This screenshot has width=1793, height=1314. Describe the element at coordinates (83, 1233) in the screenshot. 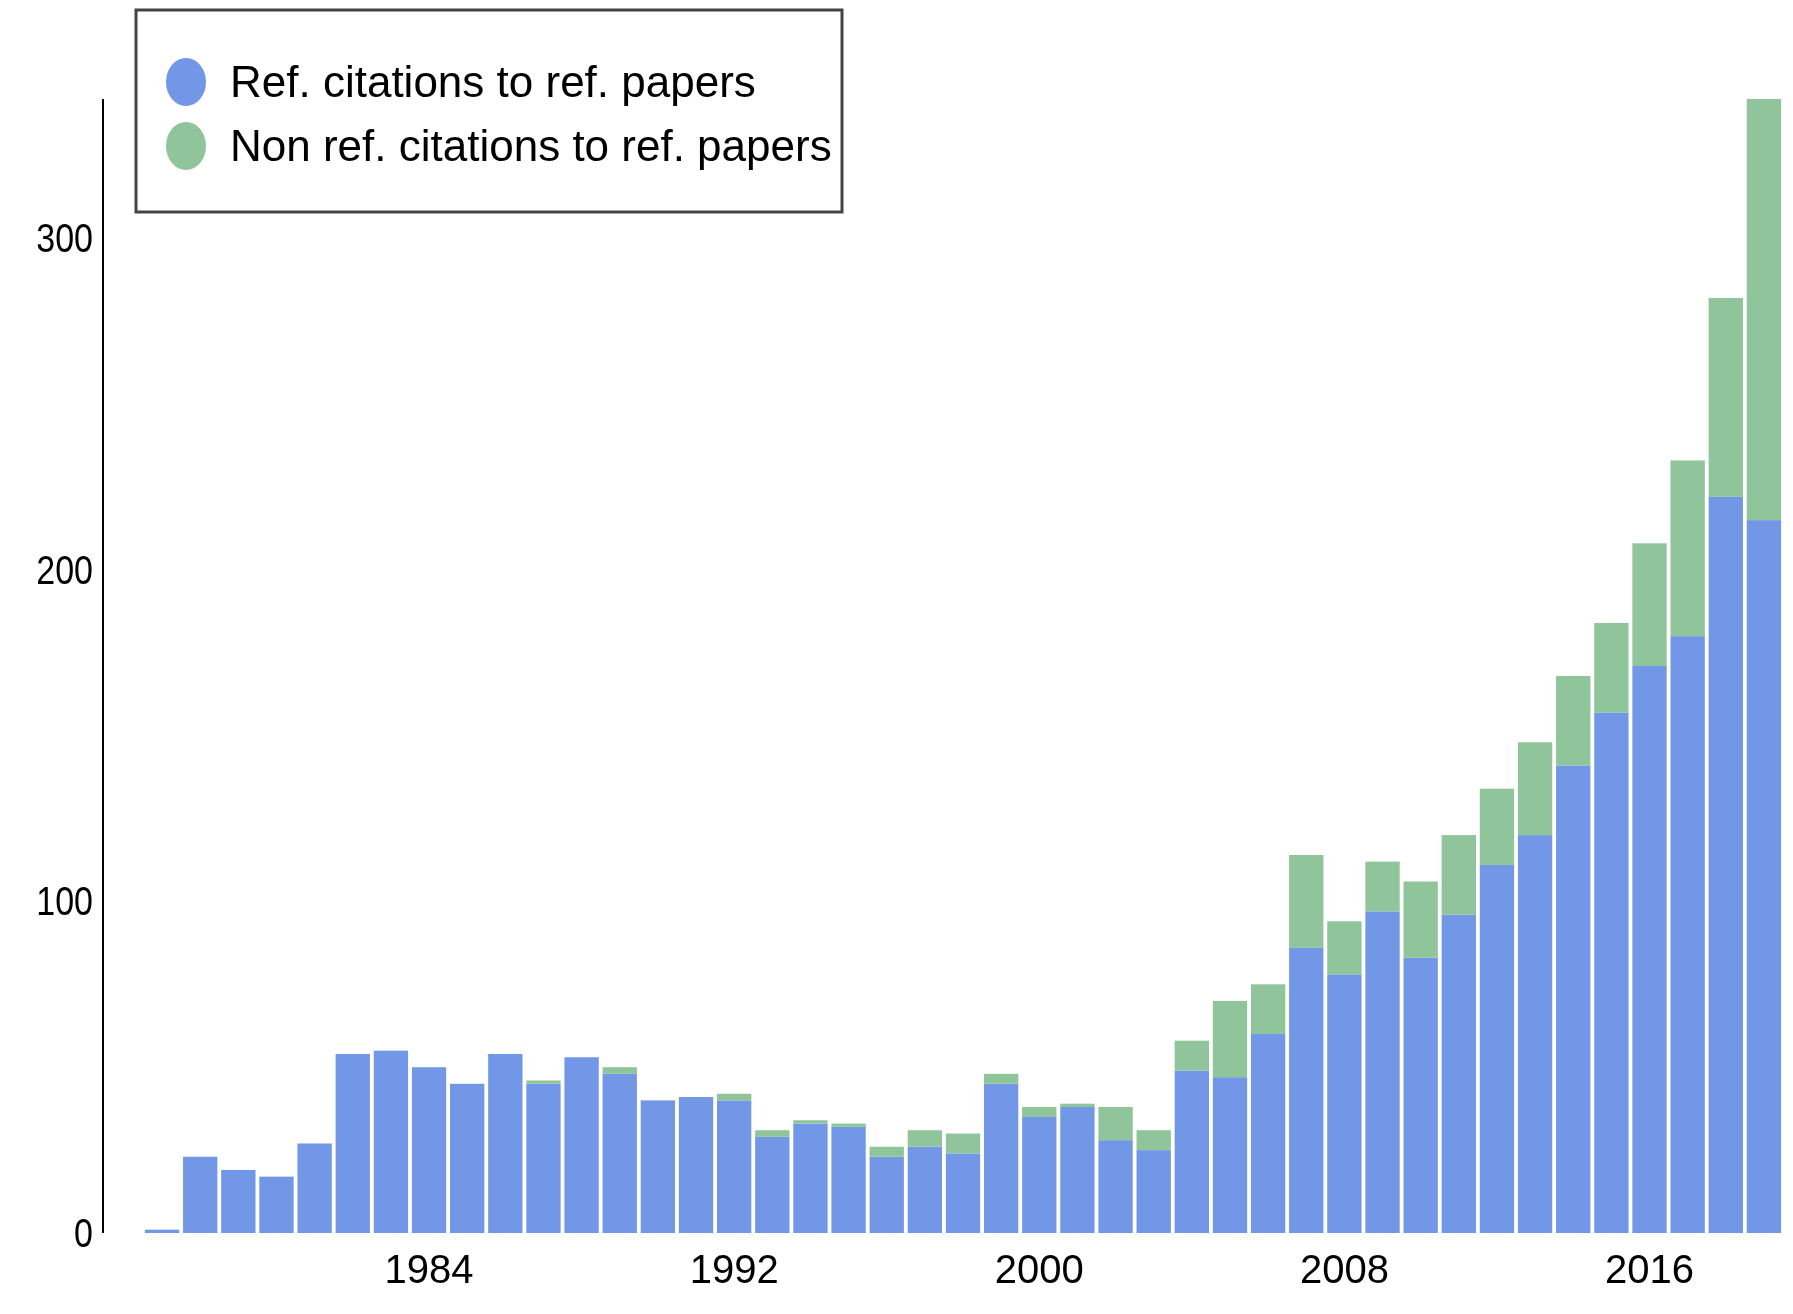

I see `y-tick-label: 0` at that location.